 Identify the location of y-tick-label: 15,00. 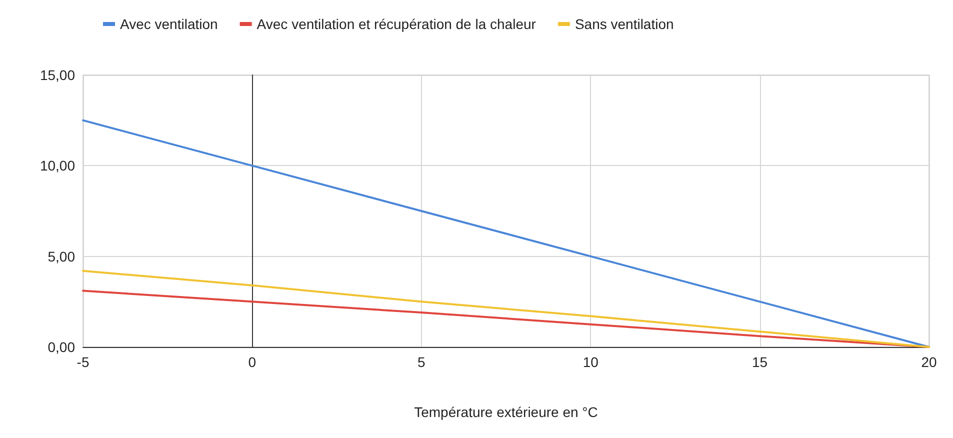
(58, 75).